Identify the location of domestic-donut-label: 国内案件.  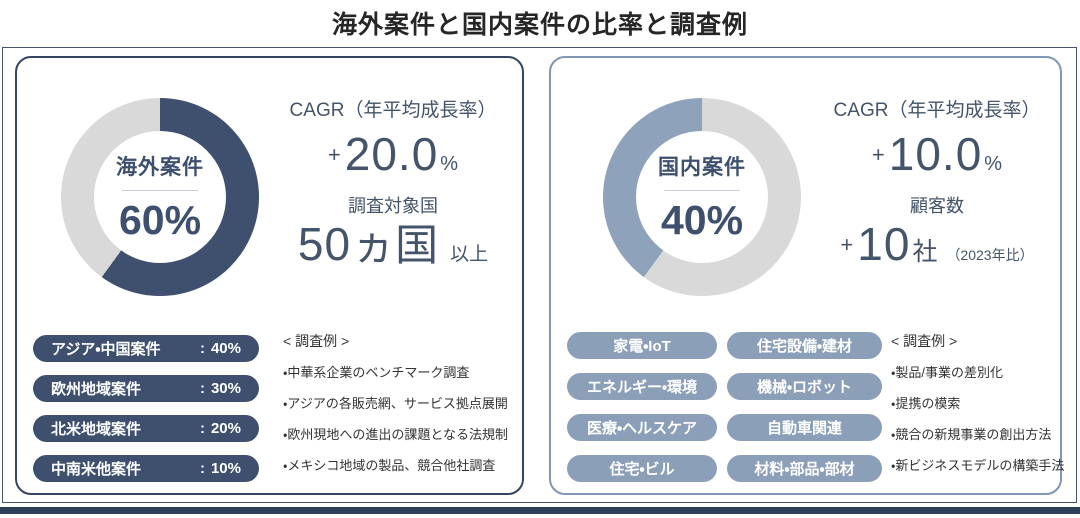
(702, 167).